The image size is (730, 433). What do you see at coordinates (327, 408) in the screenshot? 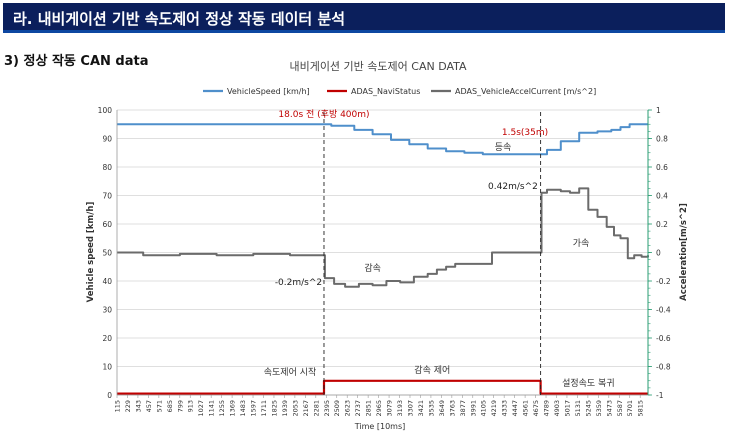
I see `x-tick-label: 2395` at bounding box center [327, 408].